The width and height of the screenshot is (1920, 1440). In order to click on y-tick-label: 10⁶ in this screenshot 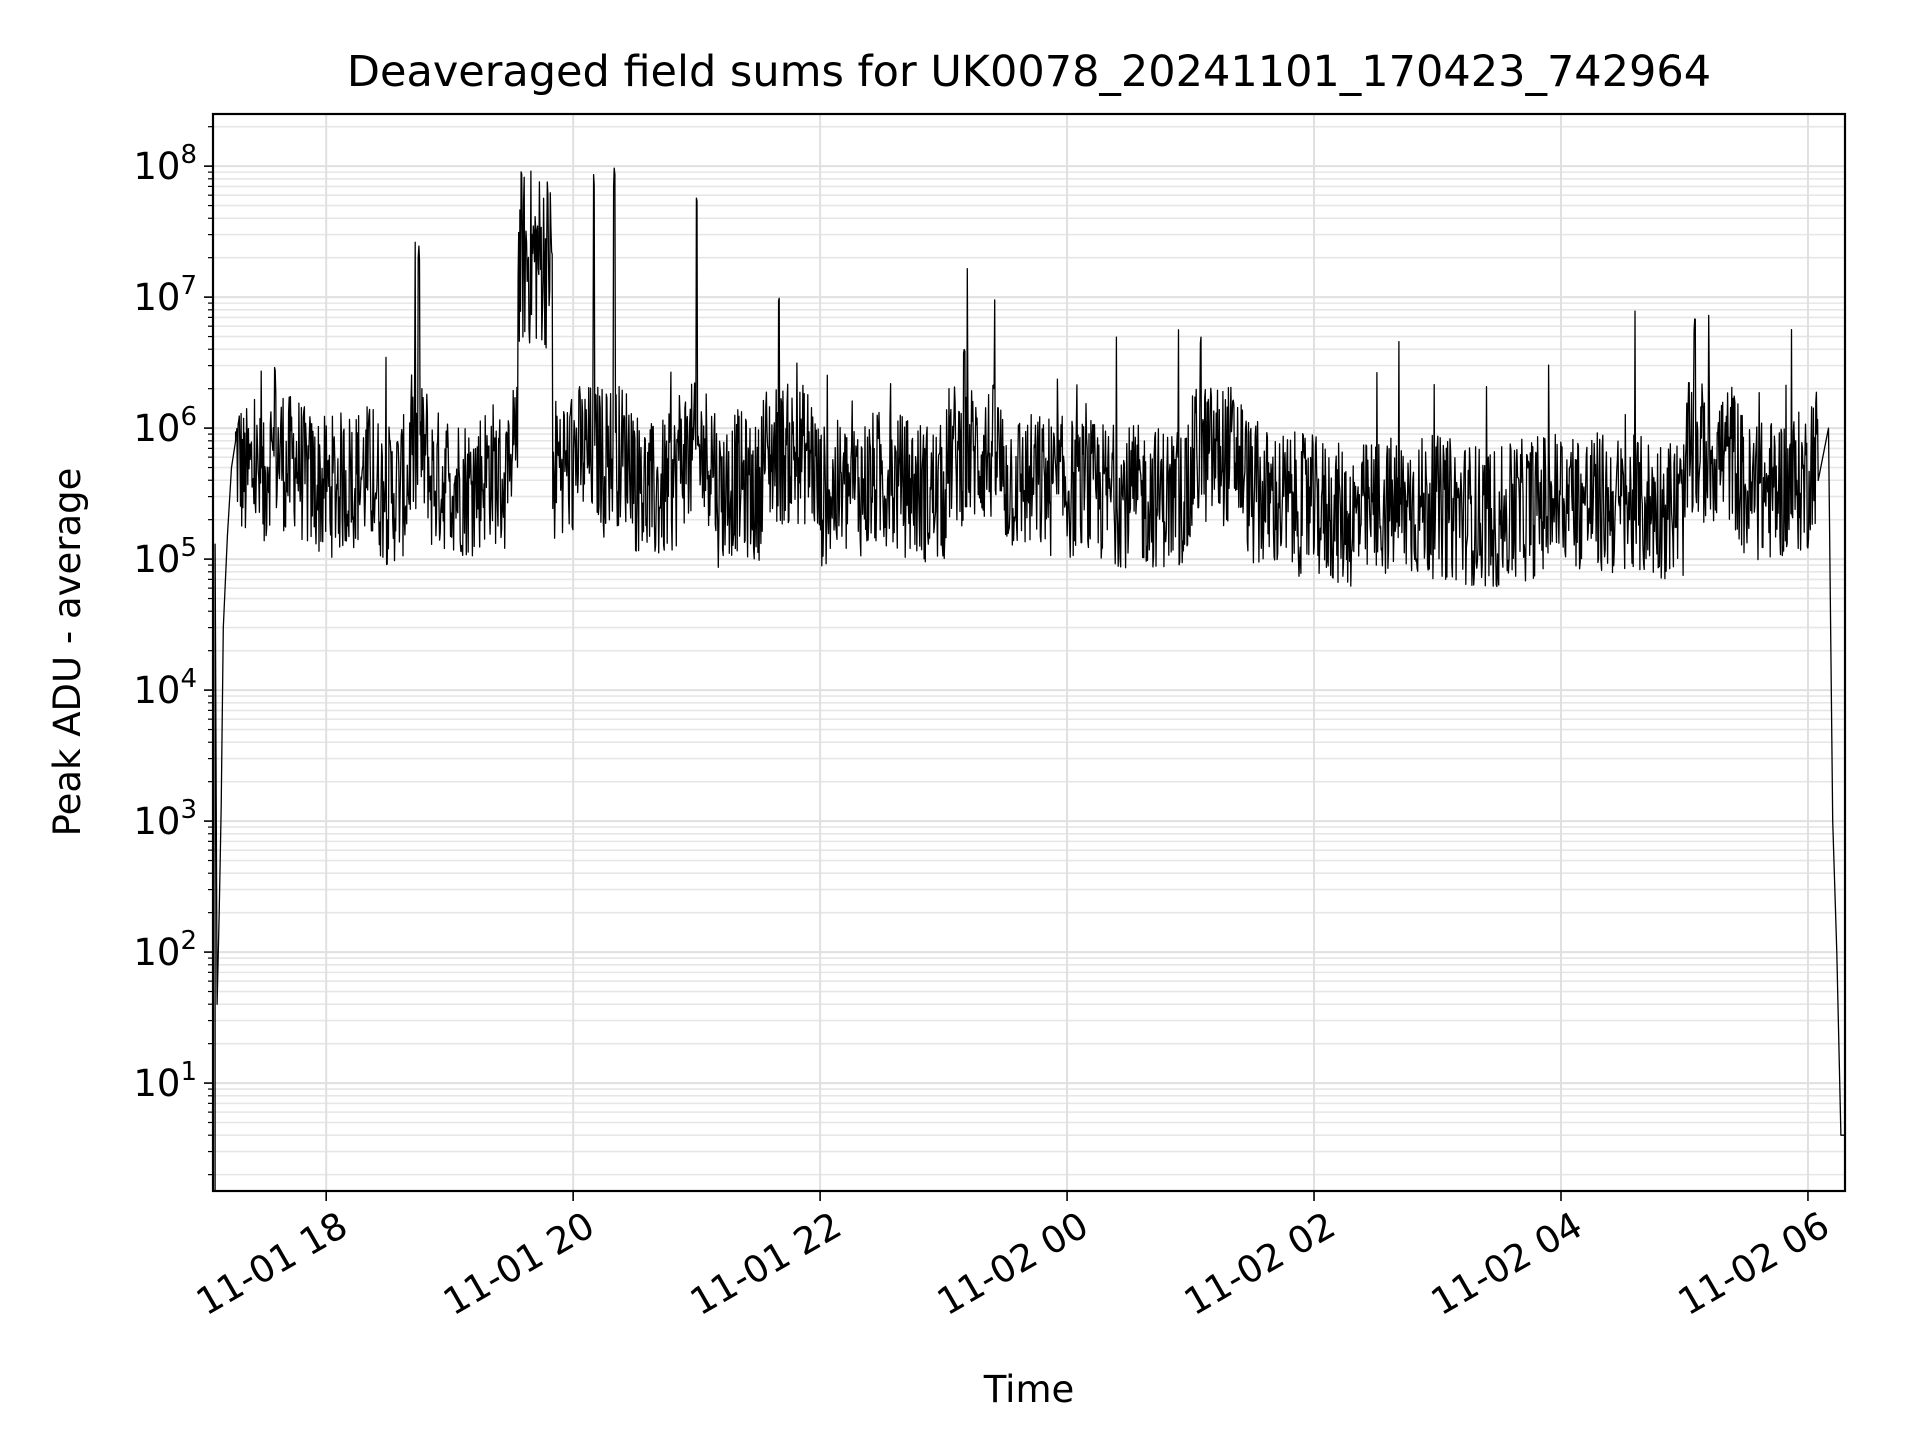, I will do `click(165, 426)`.